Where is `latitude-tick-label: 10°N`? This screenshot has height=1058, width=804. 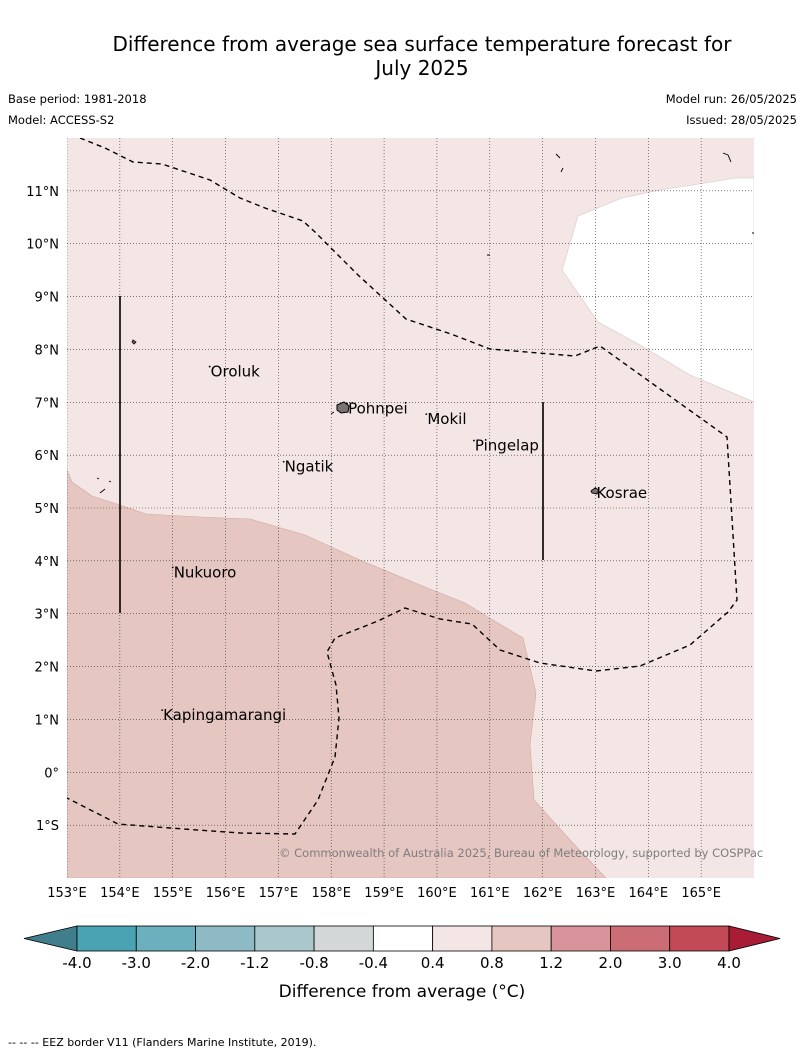 latitude-tick-label: 10°N is located at coordinates (42, 245).